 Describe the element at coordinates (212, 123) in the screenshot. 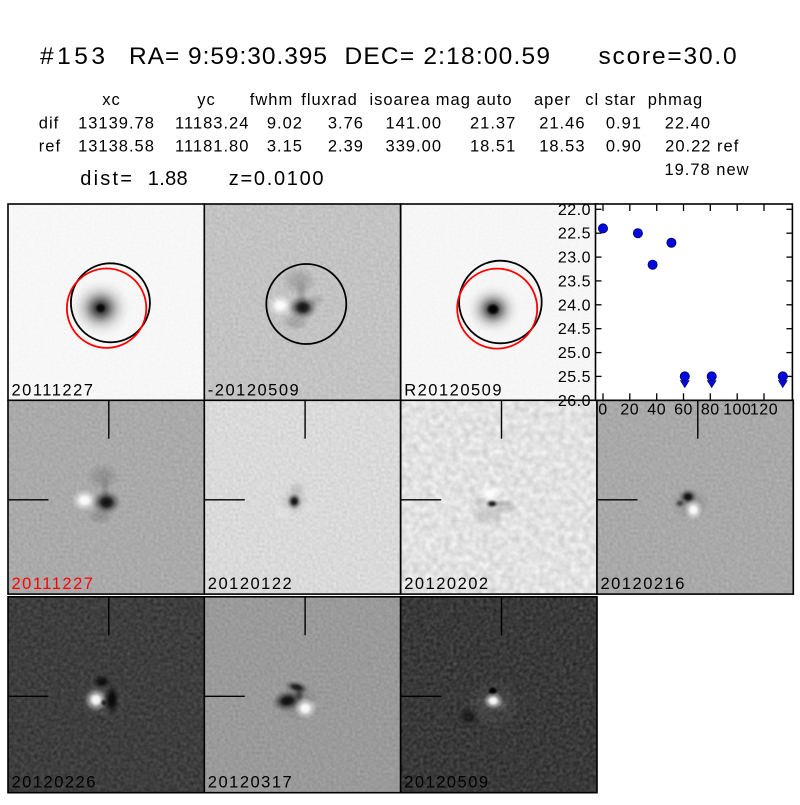

I see `svg-text: 11183.24` at that location.